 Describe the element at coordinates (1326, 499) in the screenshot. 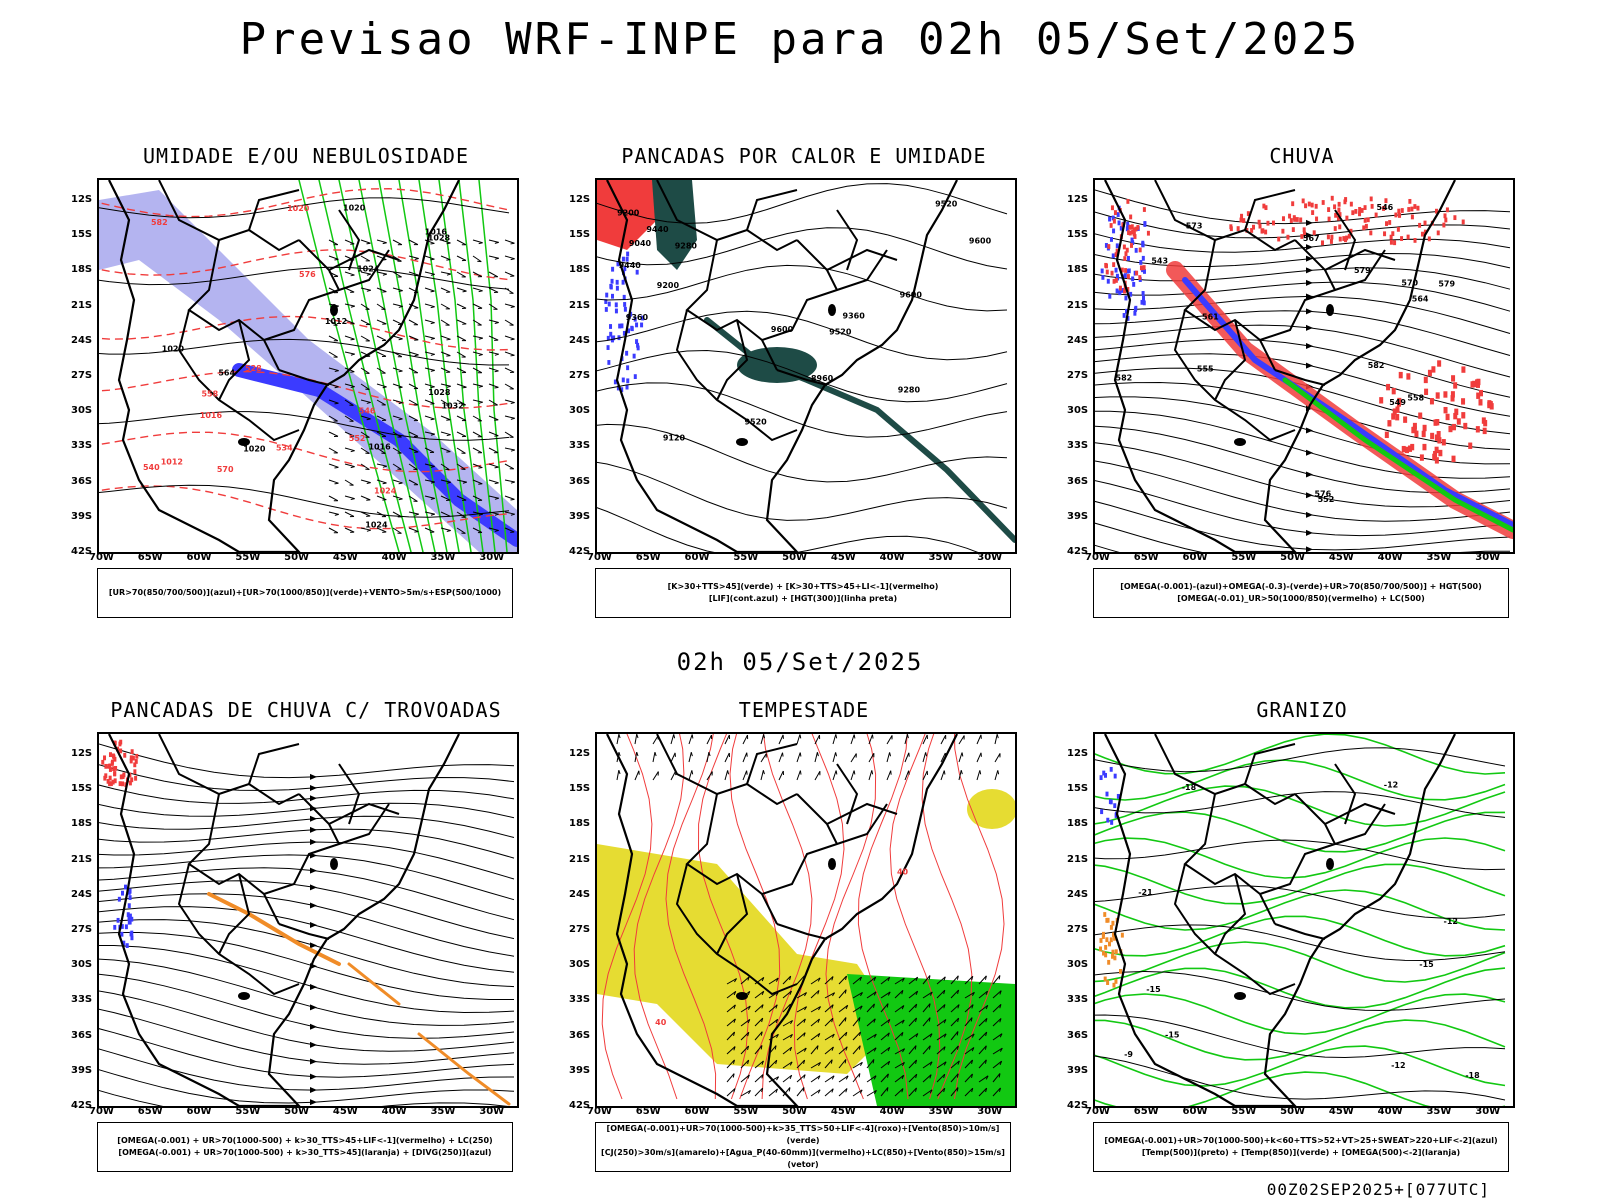

I see `contour-label: 552` at that location.